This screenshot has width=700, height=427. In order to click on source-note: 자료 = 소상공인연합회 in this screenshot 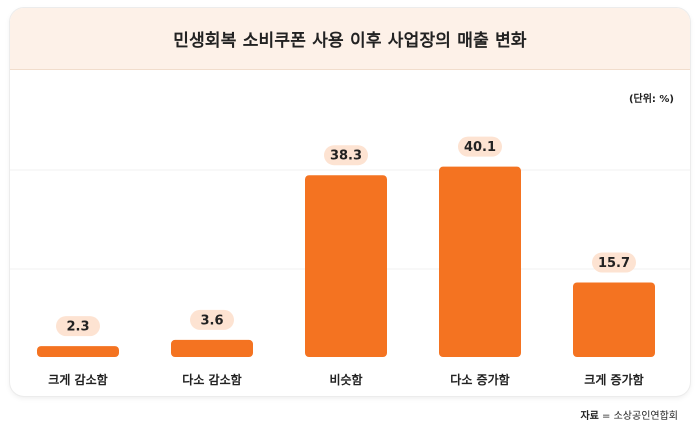, I will do `click(629, 414)`.